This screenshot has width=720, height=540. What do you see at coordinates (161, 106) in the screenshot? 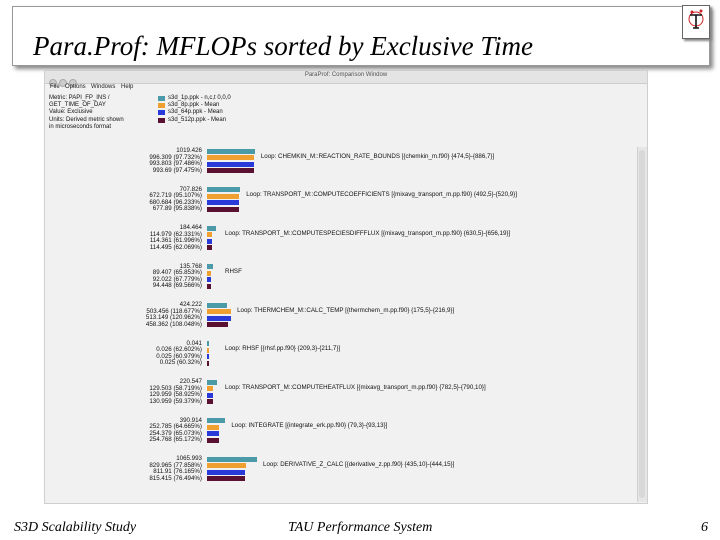
I see `legend-swatch-8p` at bounding box center [161, 106].